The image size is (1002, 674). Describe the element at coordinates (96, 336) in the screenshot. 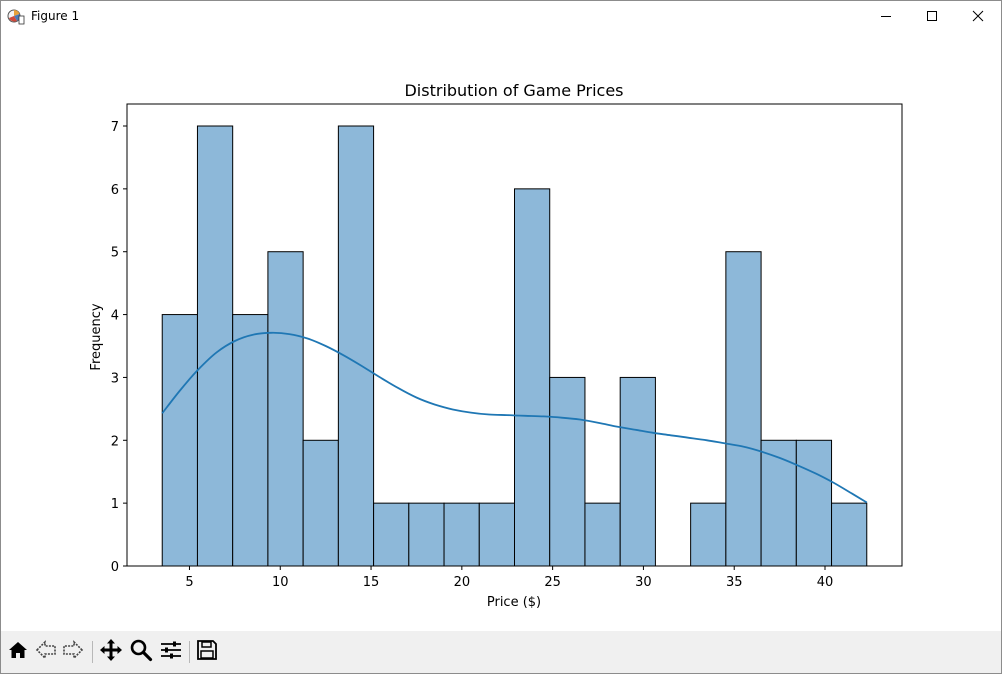

I see `y-axis-label: Frequency` at that location.